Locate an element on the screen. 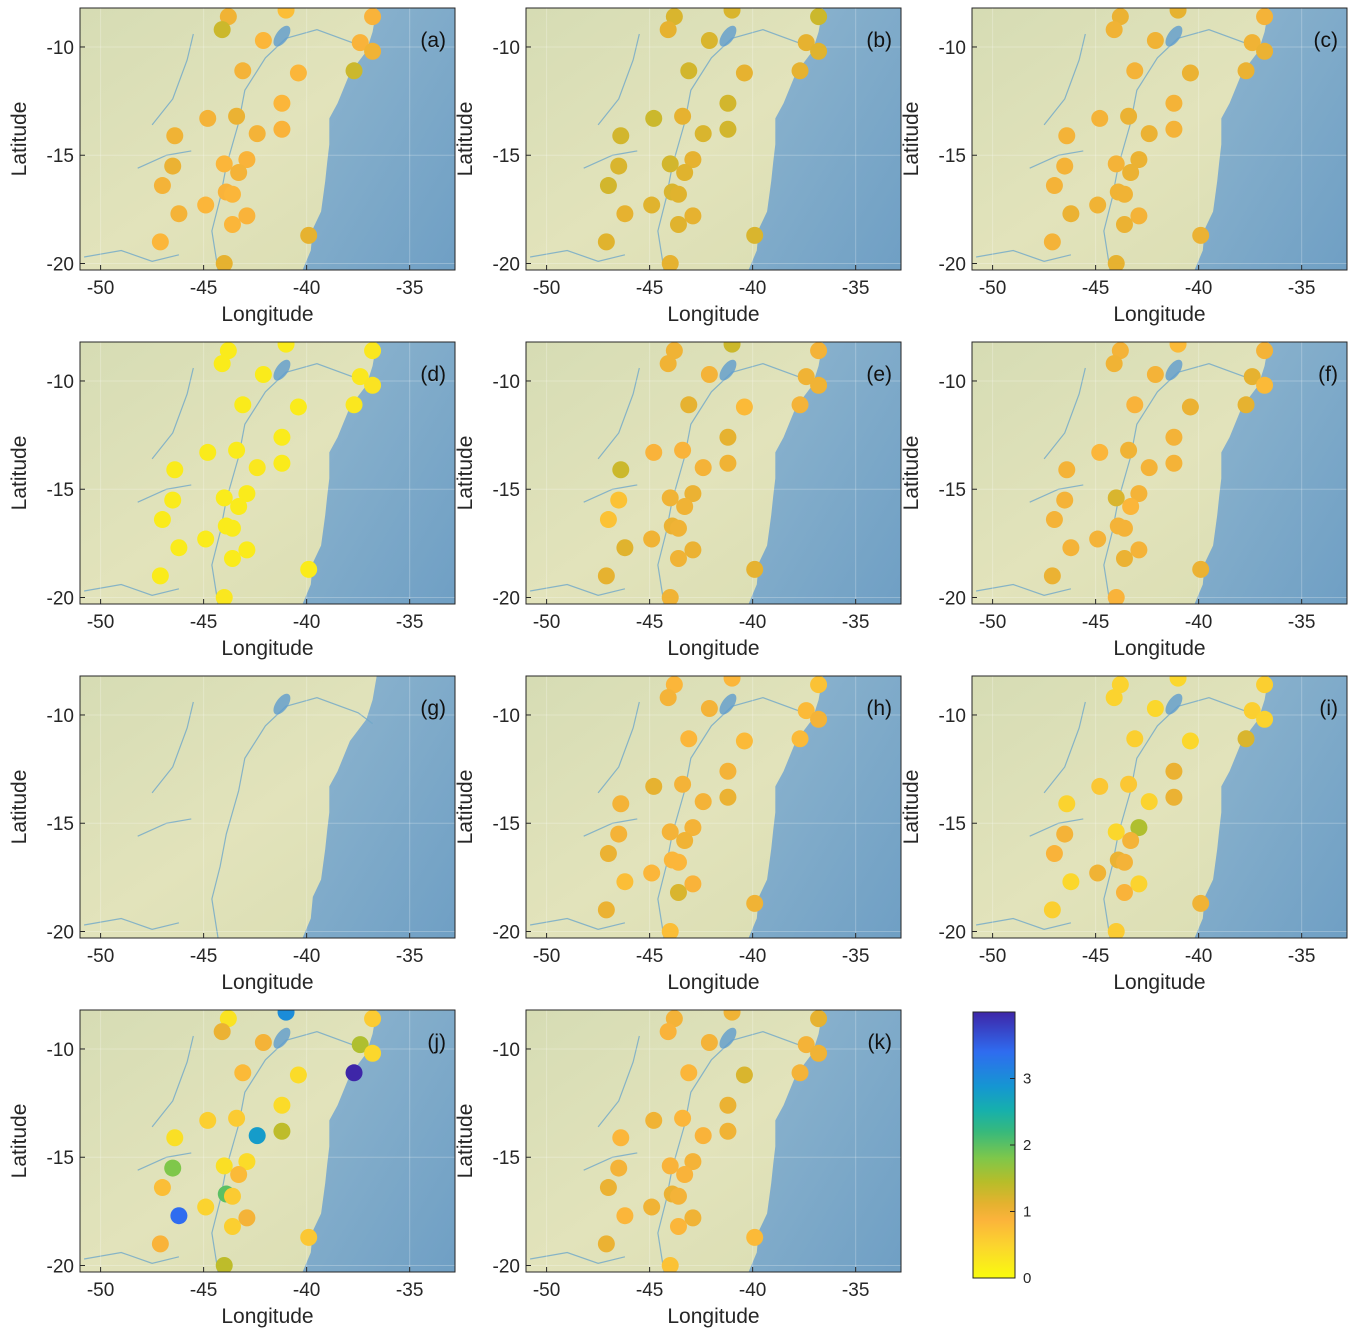 This screenshot has height=1337, width=1350. x-tick-label: -35 is located at coordinates (409, 1290).